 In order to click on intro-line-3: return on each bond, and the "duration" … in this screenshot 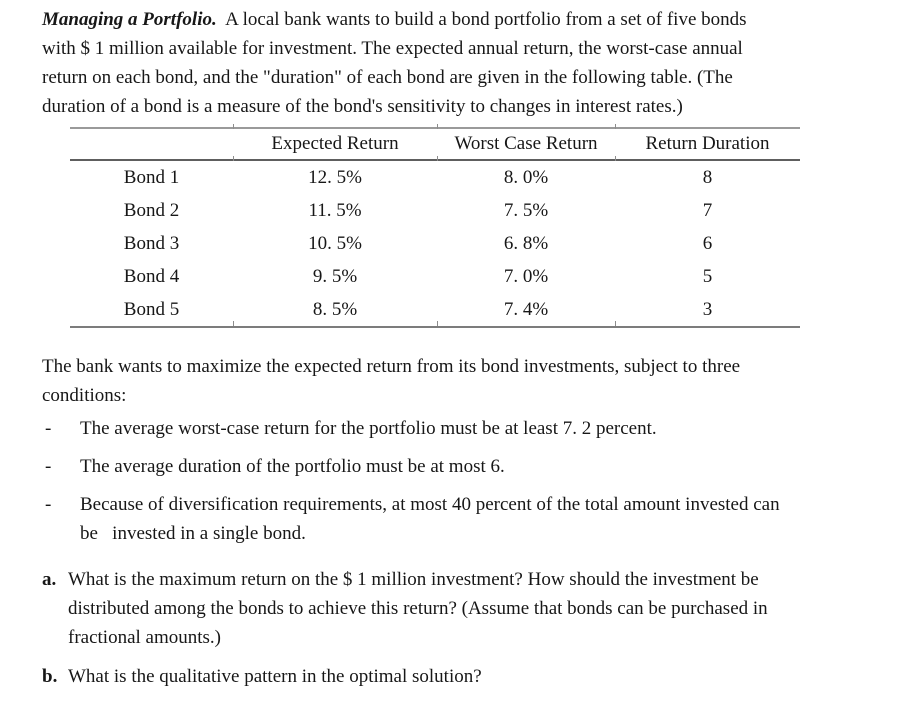, I will do `click(387, 77)`.